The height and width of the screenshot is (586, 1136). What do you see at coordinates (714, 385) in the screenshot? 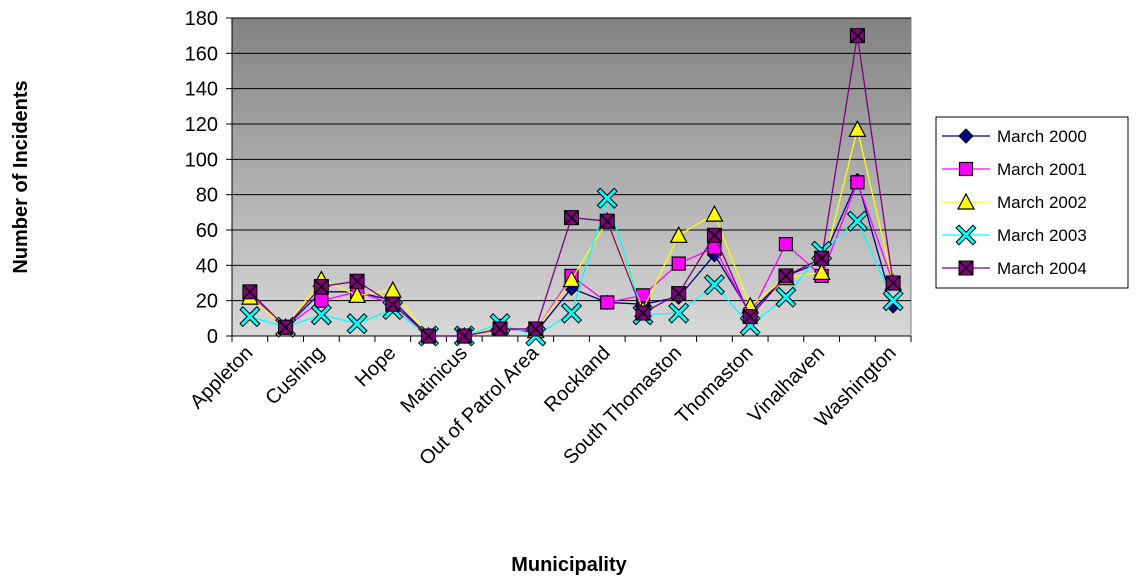
I see `x-tick-label: Thomaston` at bounding box center [714, 385].